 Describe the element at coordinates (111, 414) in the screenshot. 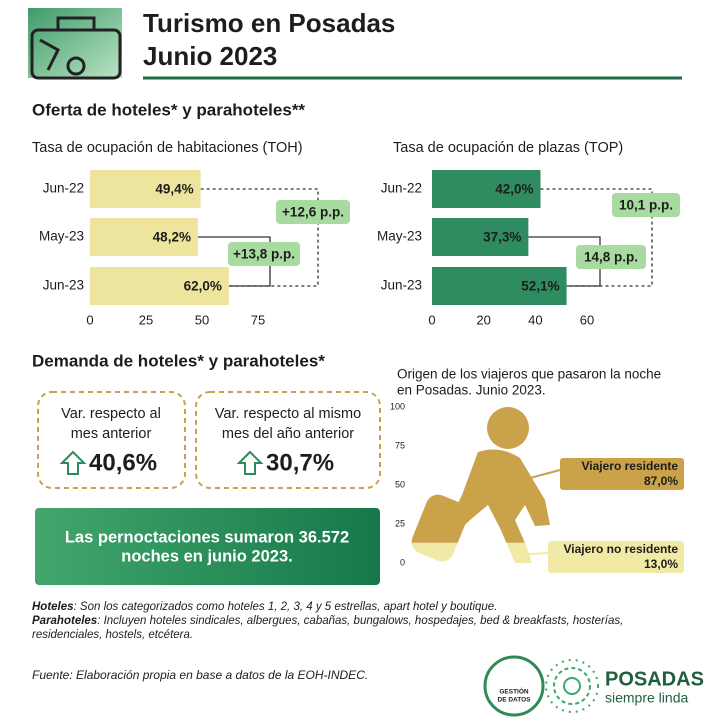

I see `kpi-label: Var. respecto al` at that location.